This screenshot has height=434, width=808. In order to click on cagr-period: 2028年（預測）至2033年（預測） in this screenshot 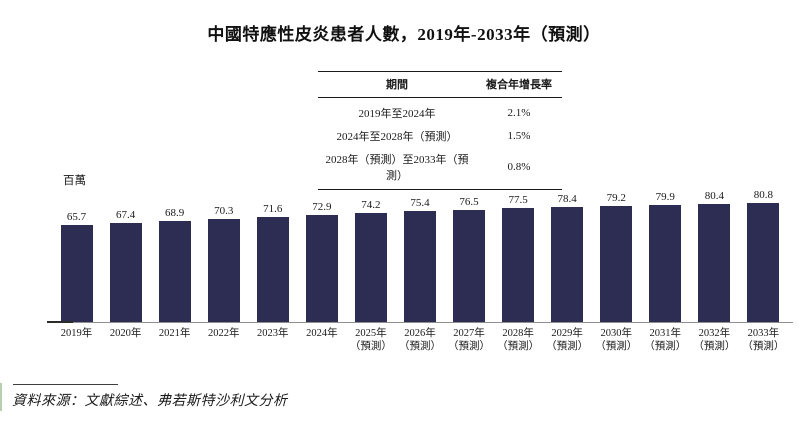, I will do `click(397, 168)`.